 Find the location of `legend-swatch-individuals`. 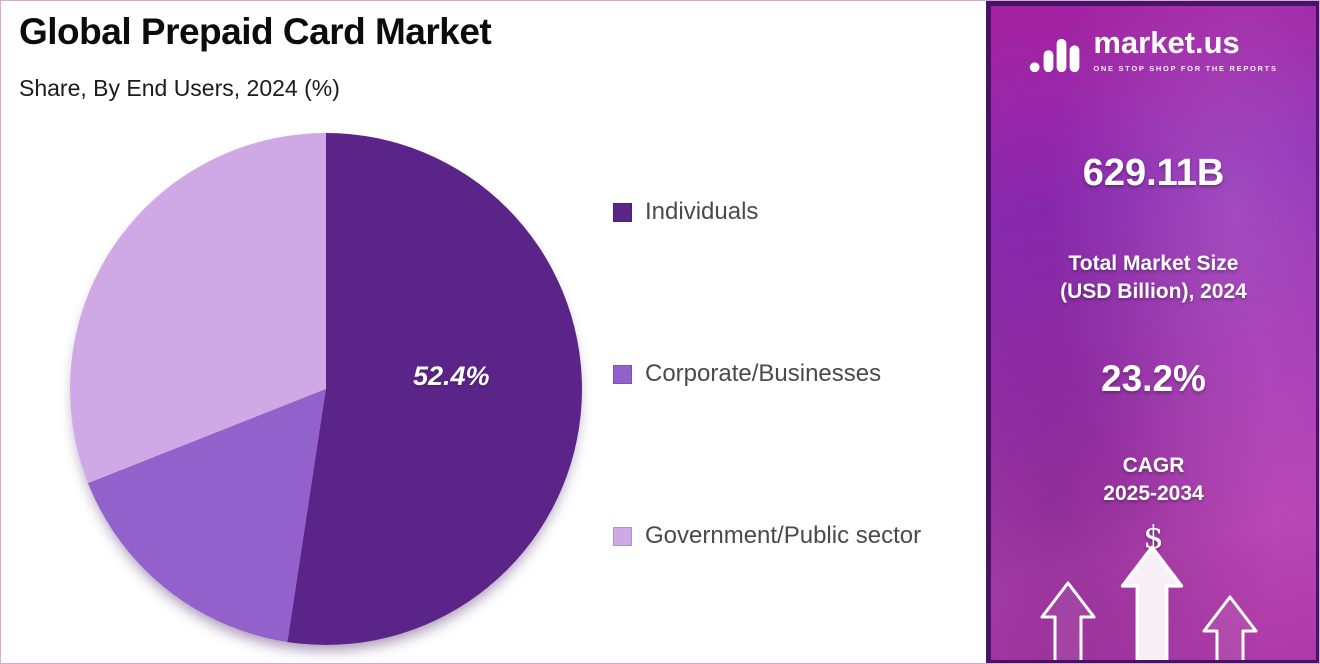

legend-swatch-individuals is located at coordinates (622, 212).